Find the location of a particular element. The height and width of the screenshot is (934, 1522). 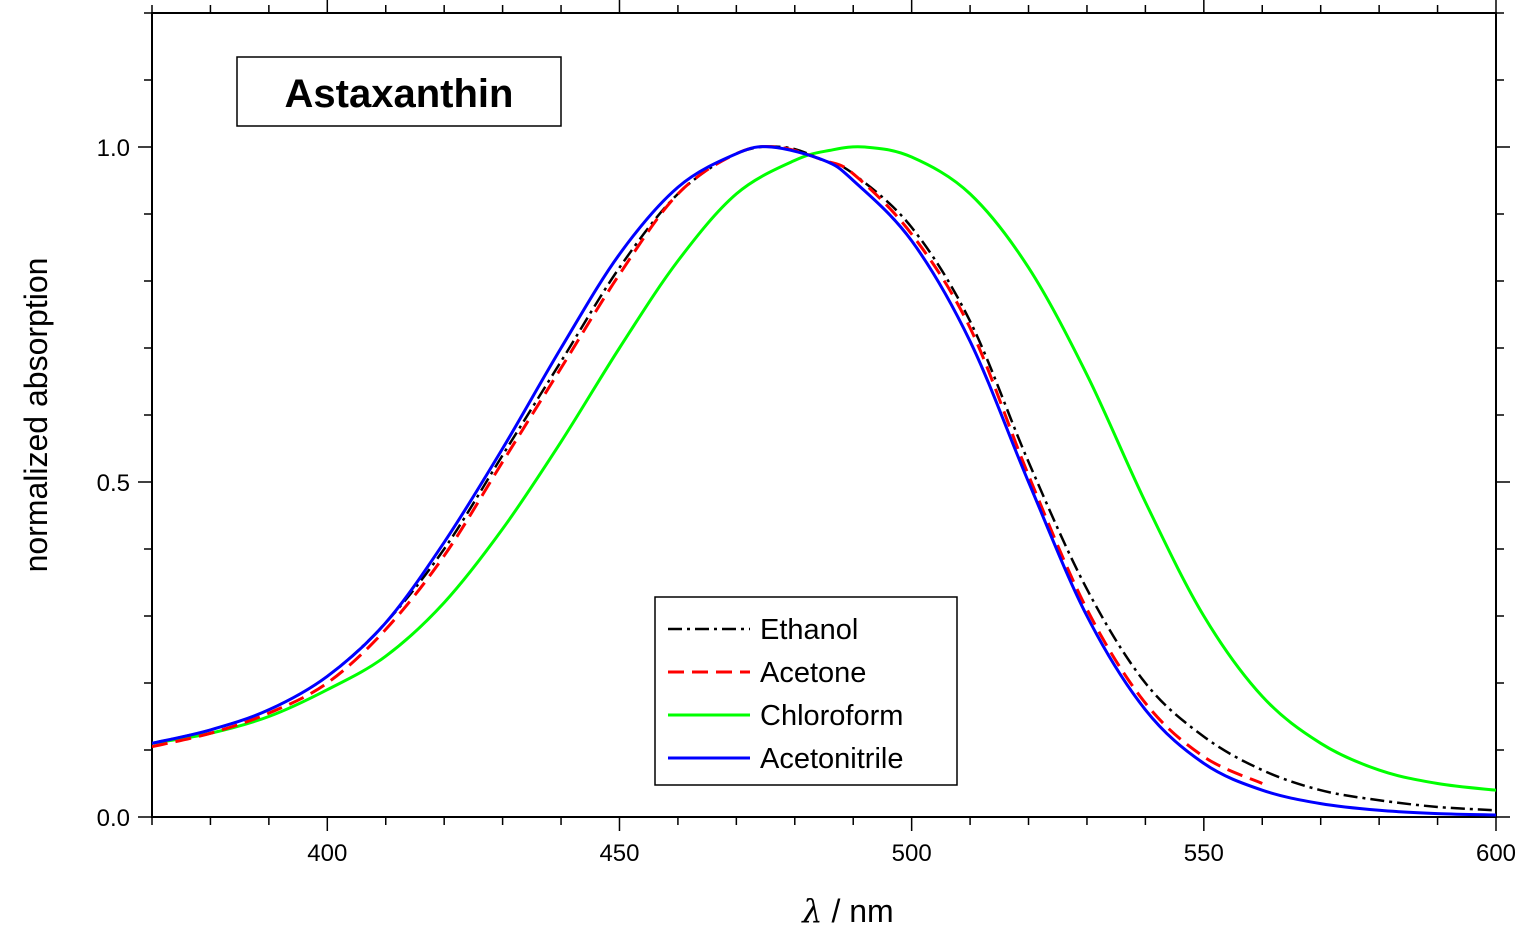

x-tick-label: 550 is located at coordinates (1204, 853).